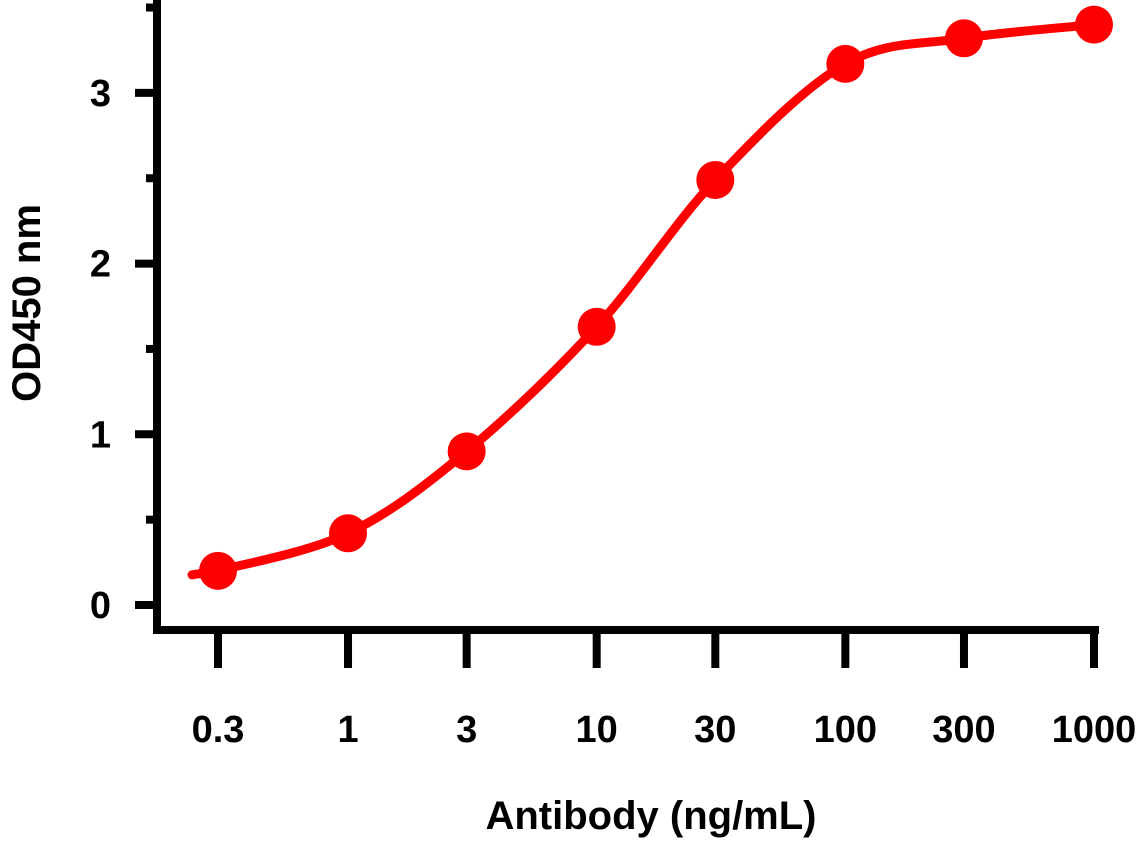 The height and width of the screenshot is (846, 1147). I want to click on x-tick-label: 1000, so click(1094, 730).